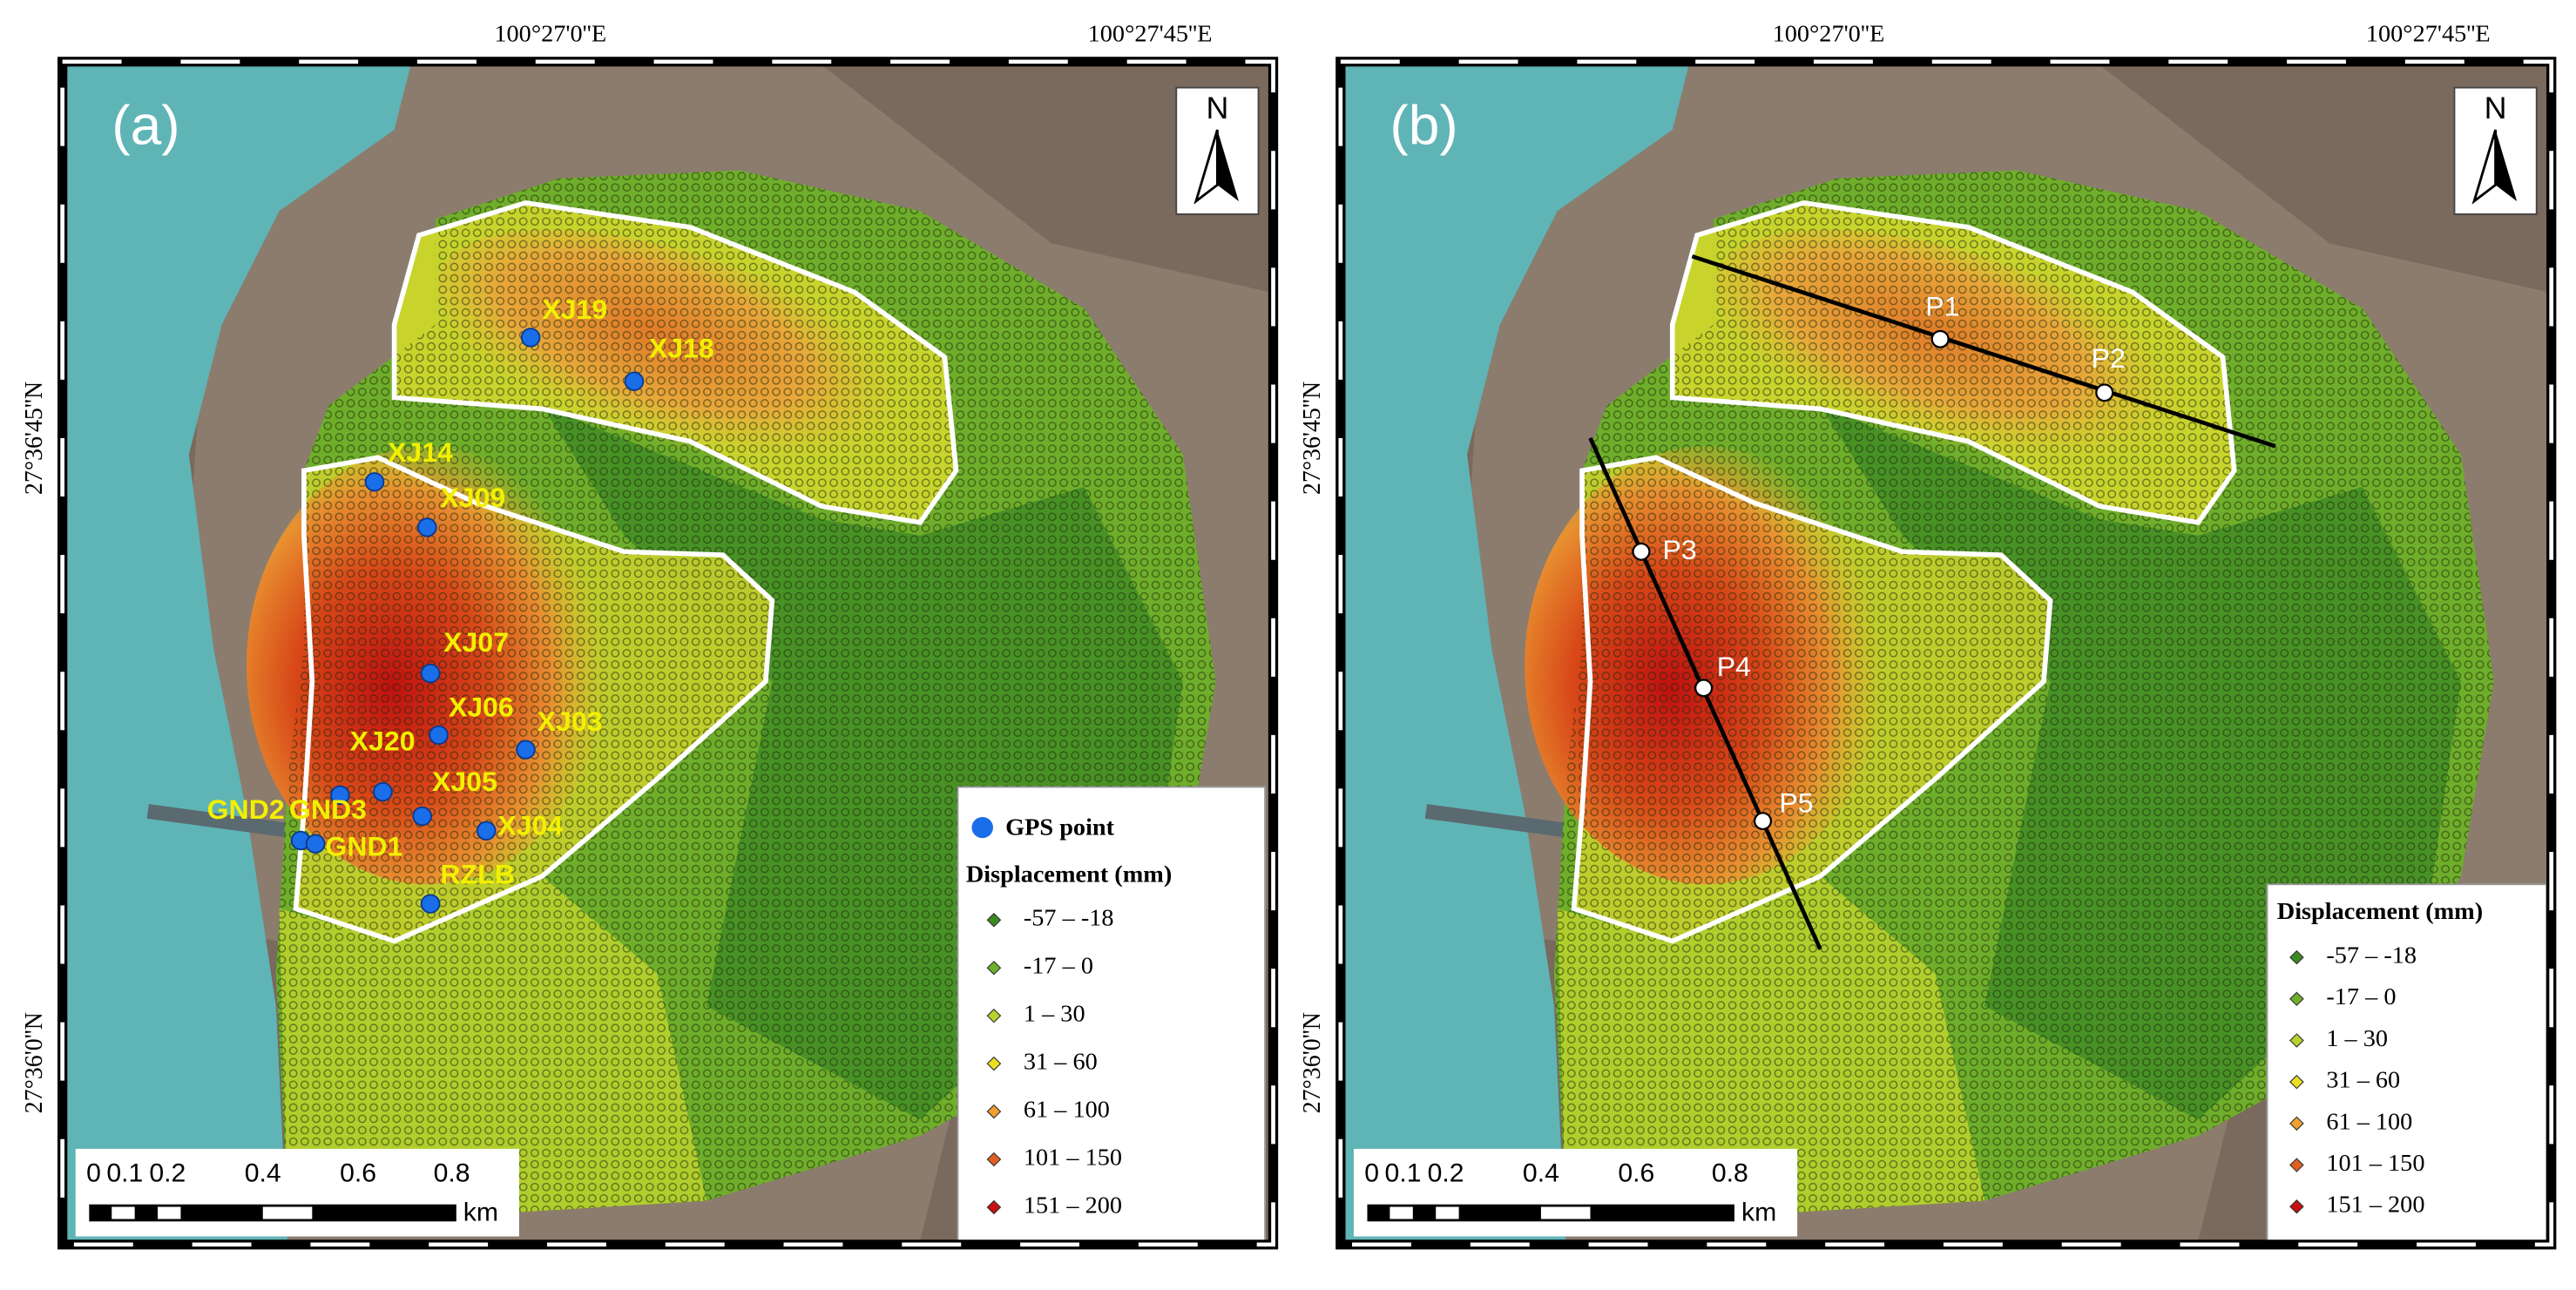 The width and height of the screenshot is (2576, 1290). What do you see at coordinates (328, 809) in the screenshot?
I see `gps-label: GND3` at bounding box center [328, 809].